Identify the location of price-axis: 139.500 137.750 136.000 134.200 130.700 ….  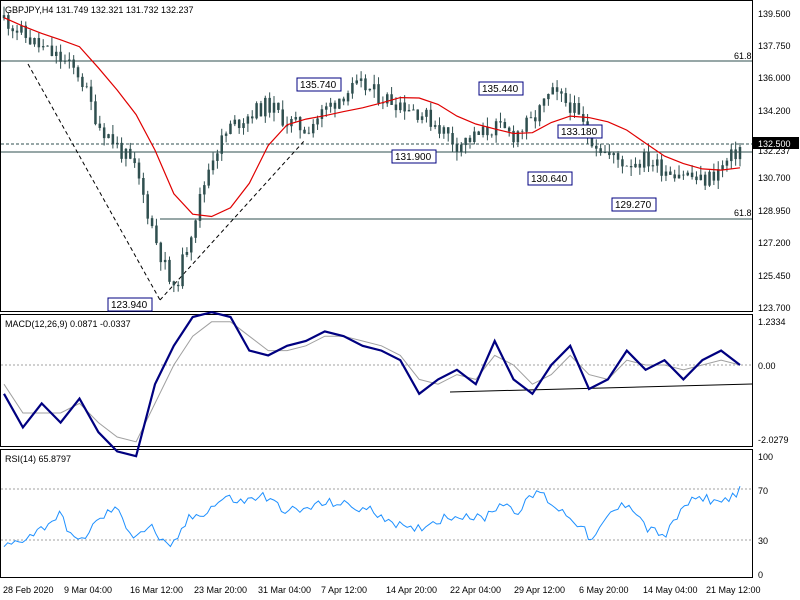
(774, 161).